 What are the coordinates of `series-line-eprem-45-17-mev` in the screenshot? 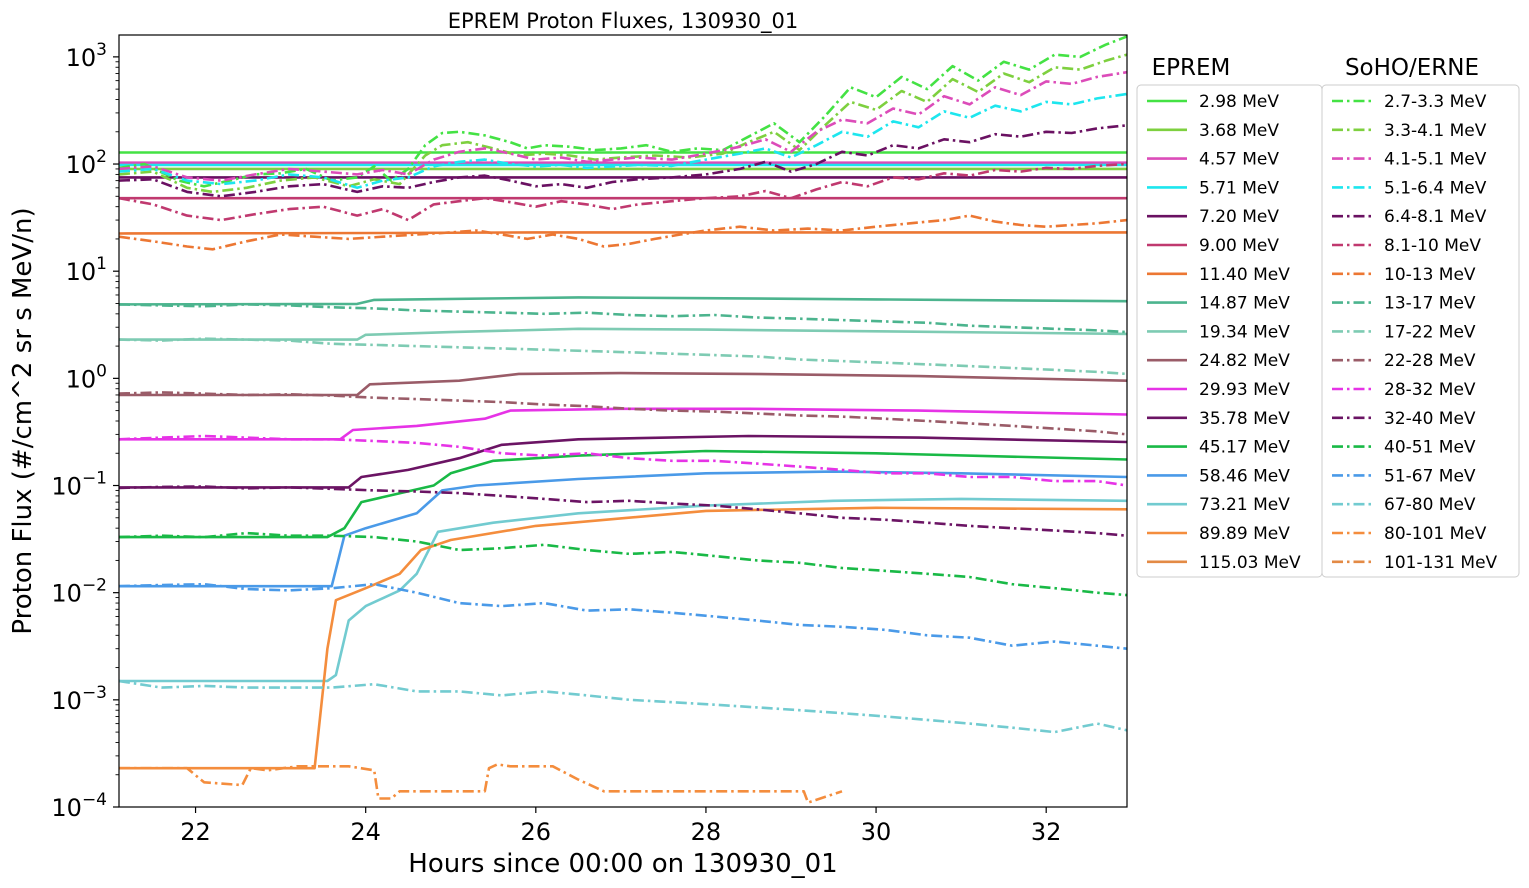 It's located at (623, 494).